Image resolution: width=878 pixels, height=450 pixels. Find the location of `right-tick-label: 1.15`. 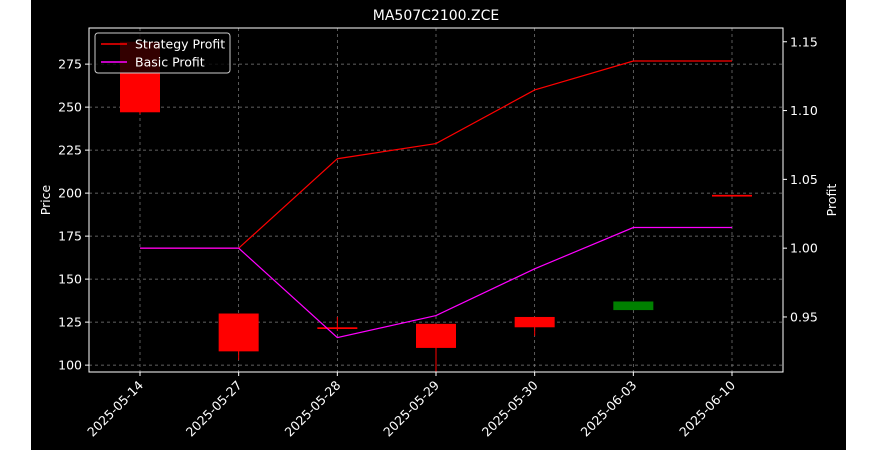

right-tick-label: 1.15 is located at coordinates (804, 41).